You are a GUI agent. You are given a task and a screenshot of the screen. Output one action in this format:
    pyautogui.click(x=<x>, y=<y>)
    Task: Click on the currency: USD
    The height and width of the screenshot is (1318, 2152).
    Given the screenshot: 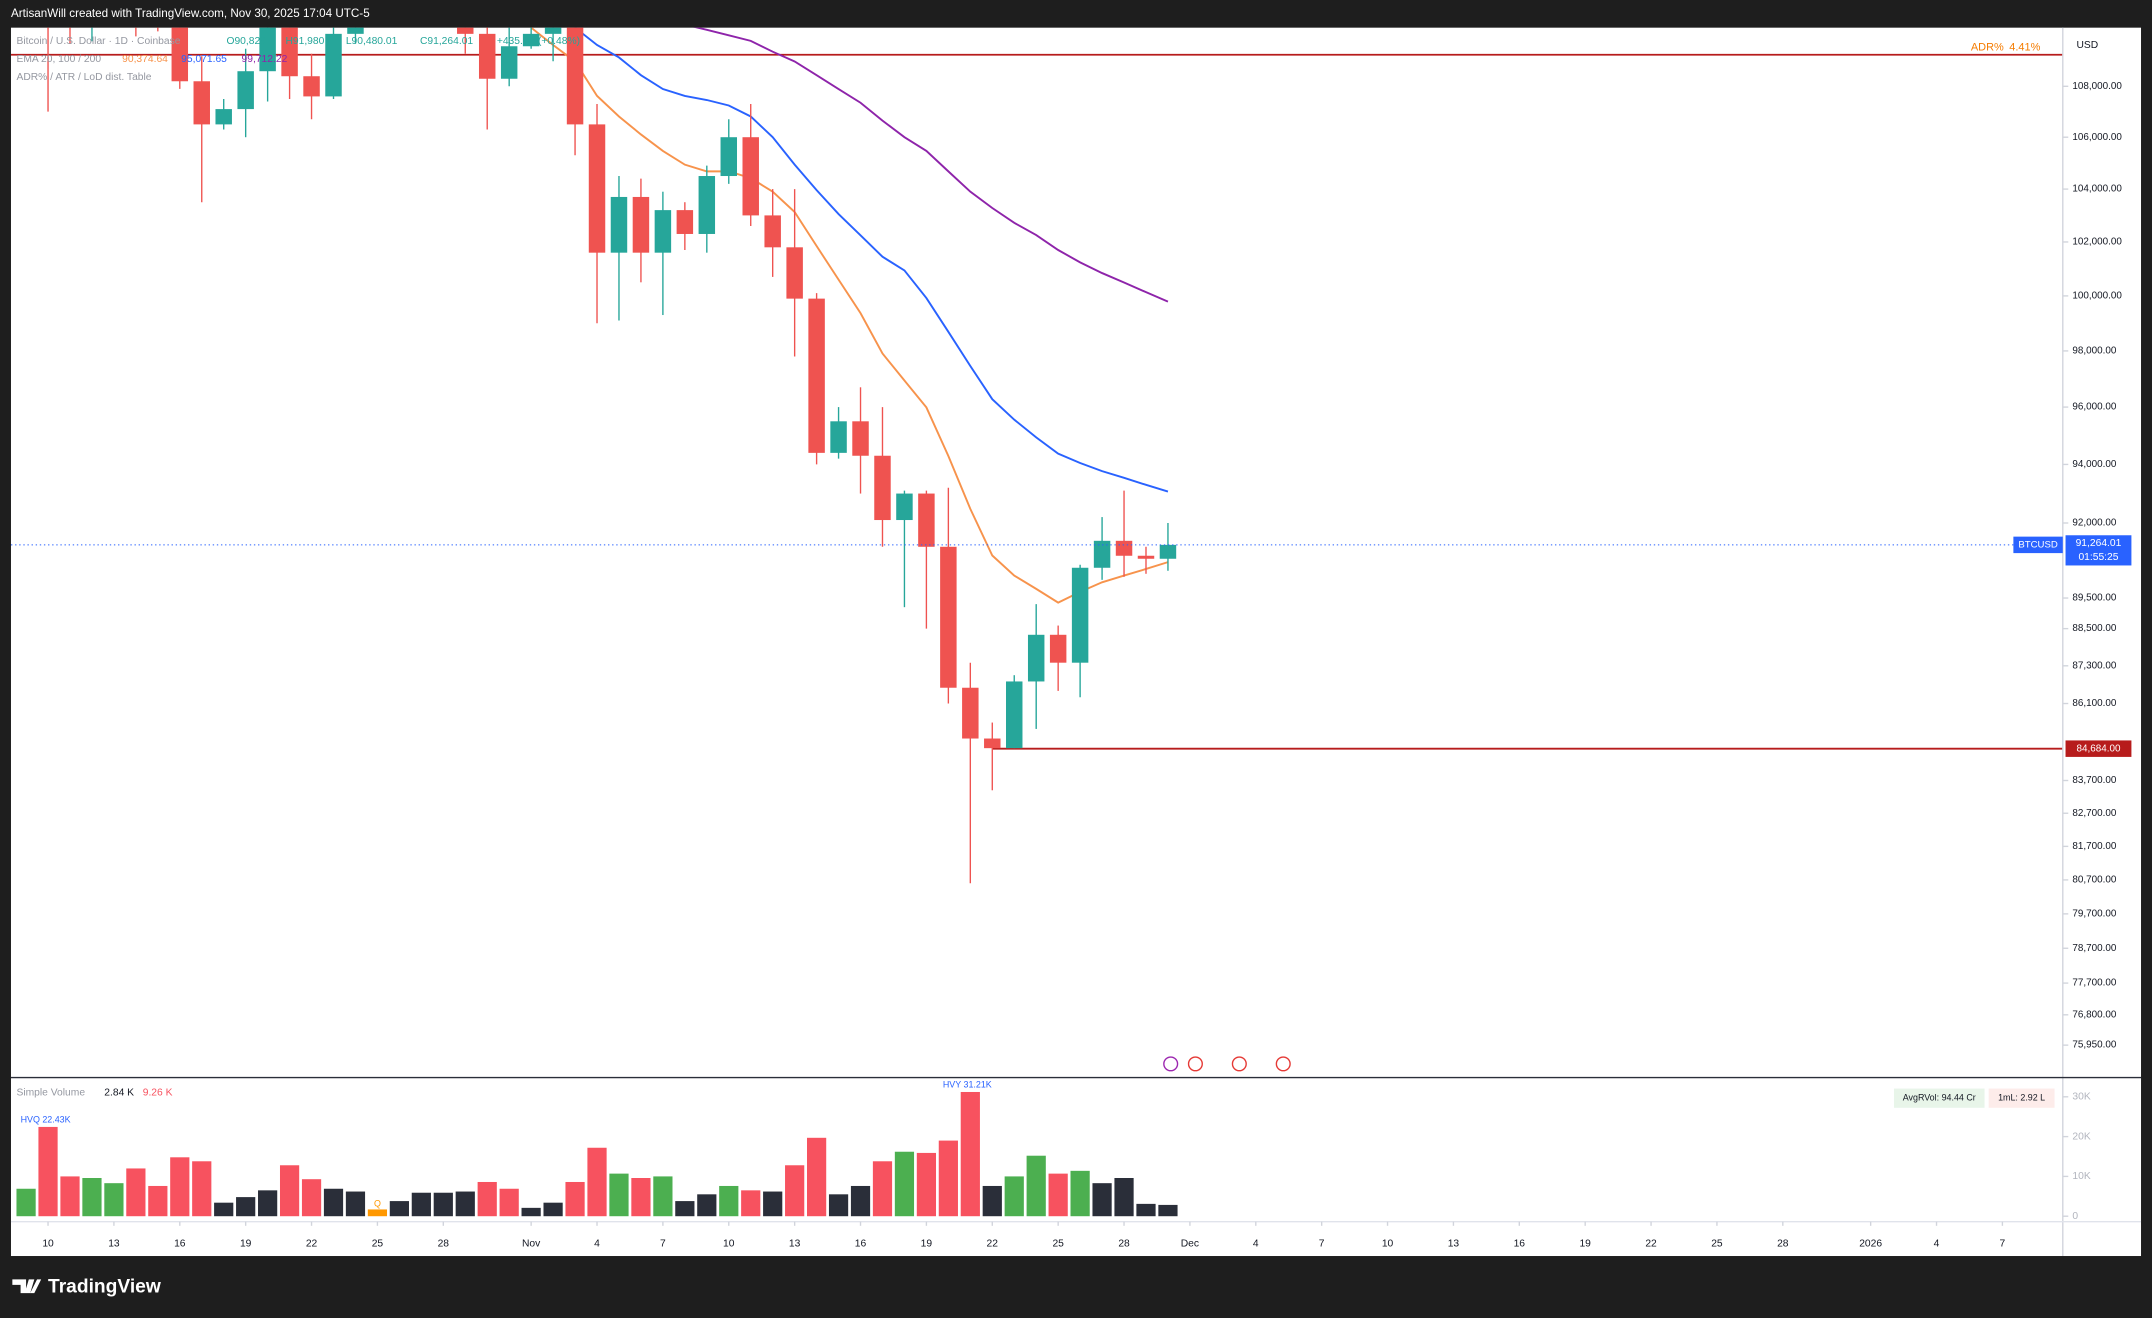 What is the action you would take?
    pyautogui.click(x=2088, y=45)
    